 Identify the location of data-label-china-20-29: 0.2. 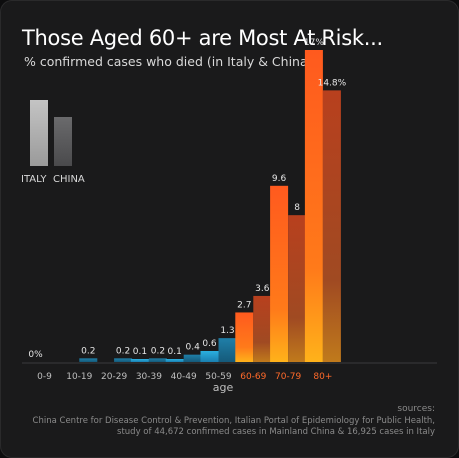
(123, 351).